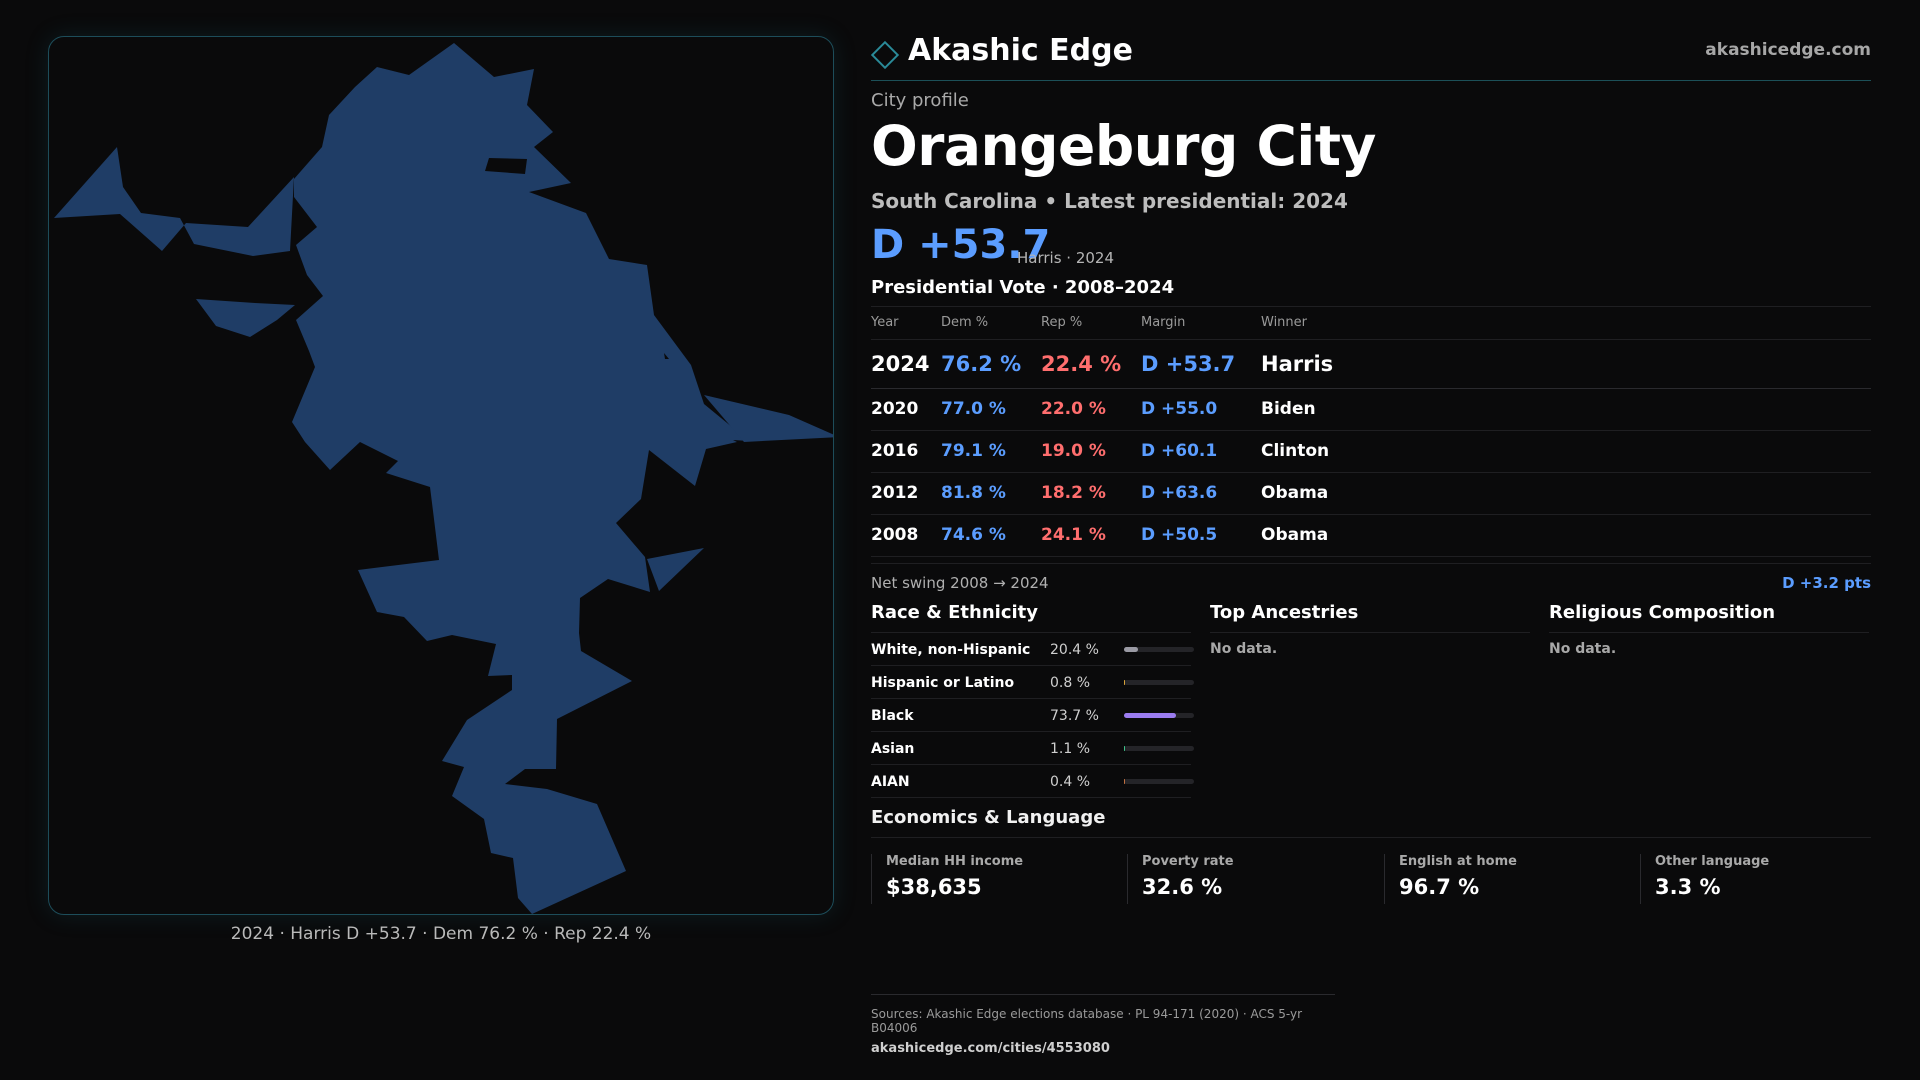 Image resolution: width=1920 pixels, height=1080 pixels. Describe the element at coordinates (1073, 535) in the screenshot. I see `row-rep: 24.1 %` at that location.